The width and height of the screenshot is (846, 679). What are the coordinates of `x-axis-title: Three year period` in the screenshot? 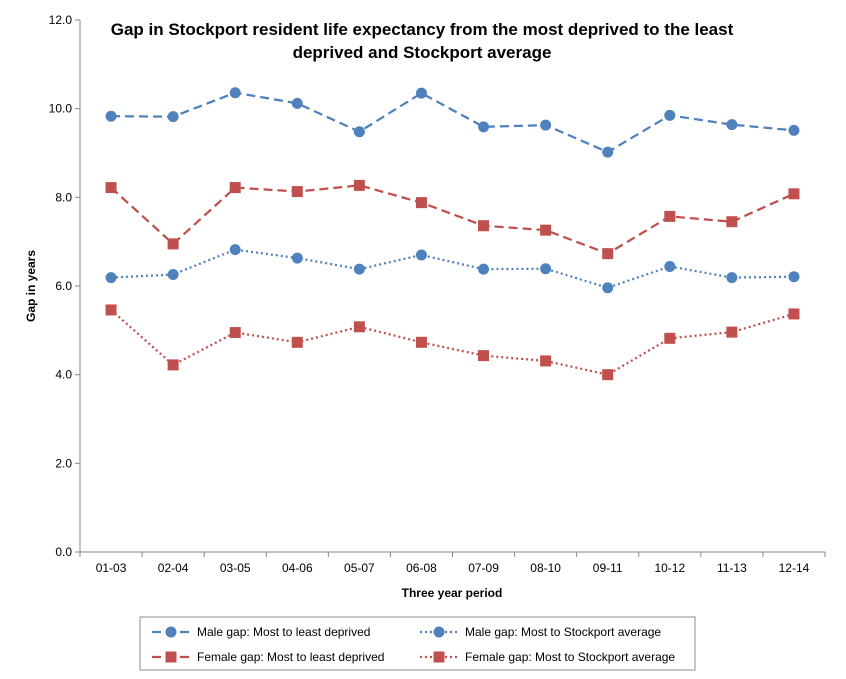 It's located at (452, 593).